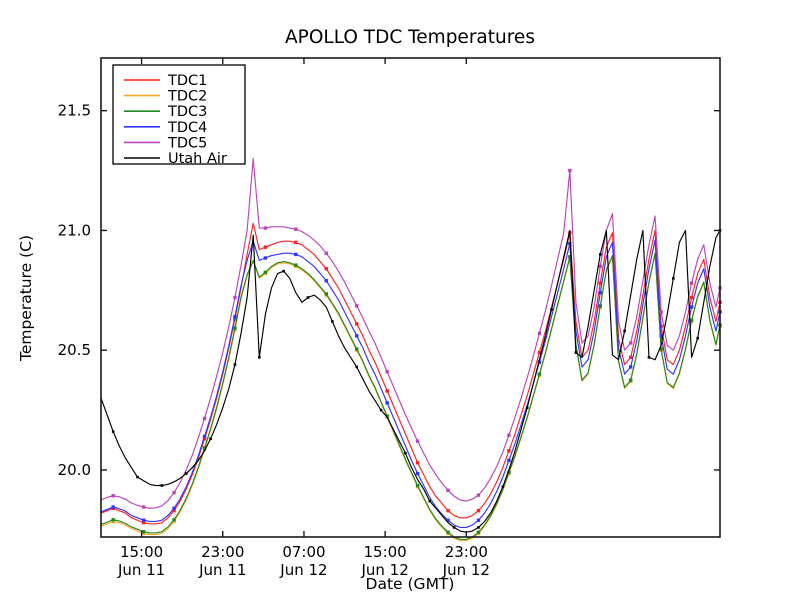  I want to click on legend-label-tdc1: TDC1, so click(187, 81).